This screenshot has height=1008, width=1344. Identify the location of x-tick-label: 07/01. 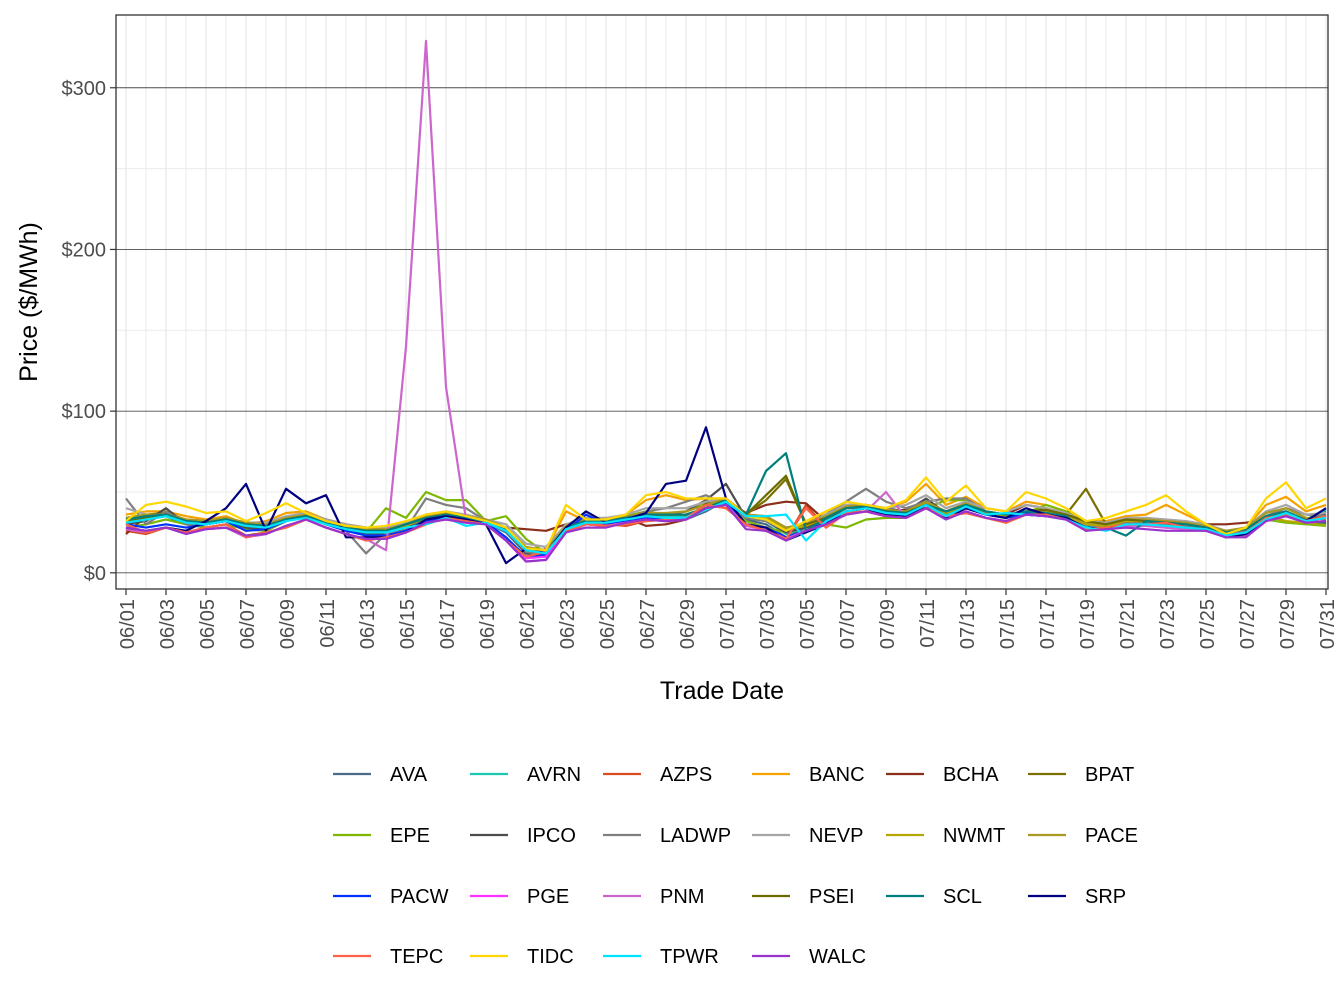
(728, 624).